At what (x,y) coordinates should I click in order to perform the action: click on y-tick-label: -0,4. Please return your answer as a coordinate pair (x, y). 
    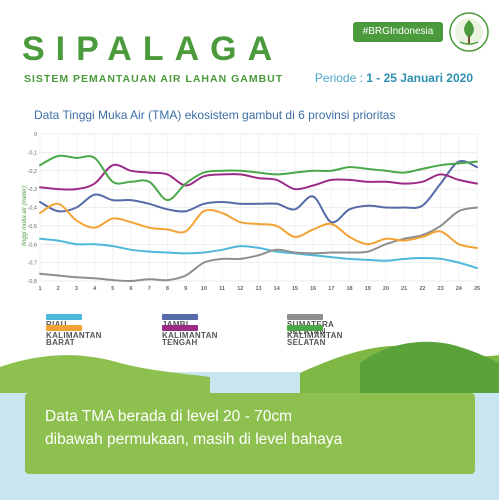
    Looking at the image, I should click on (32, 209).